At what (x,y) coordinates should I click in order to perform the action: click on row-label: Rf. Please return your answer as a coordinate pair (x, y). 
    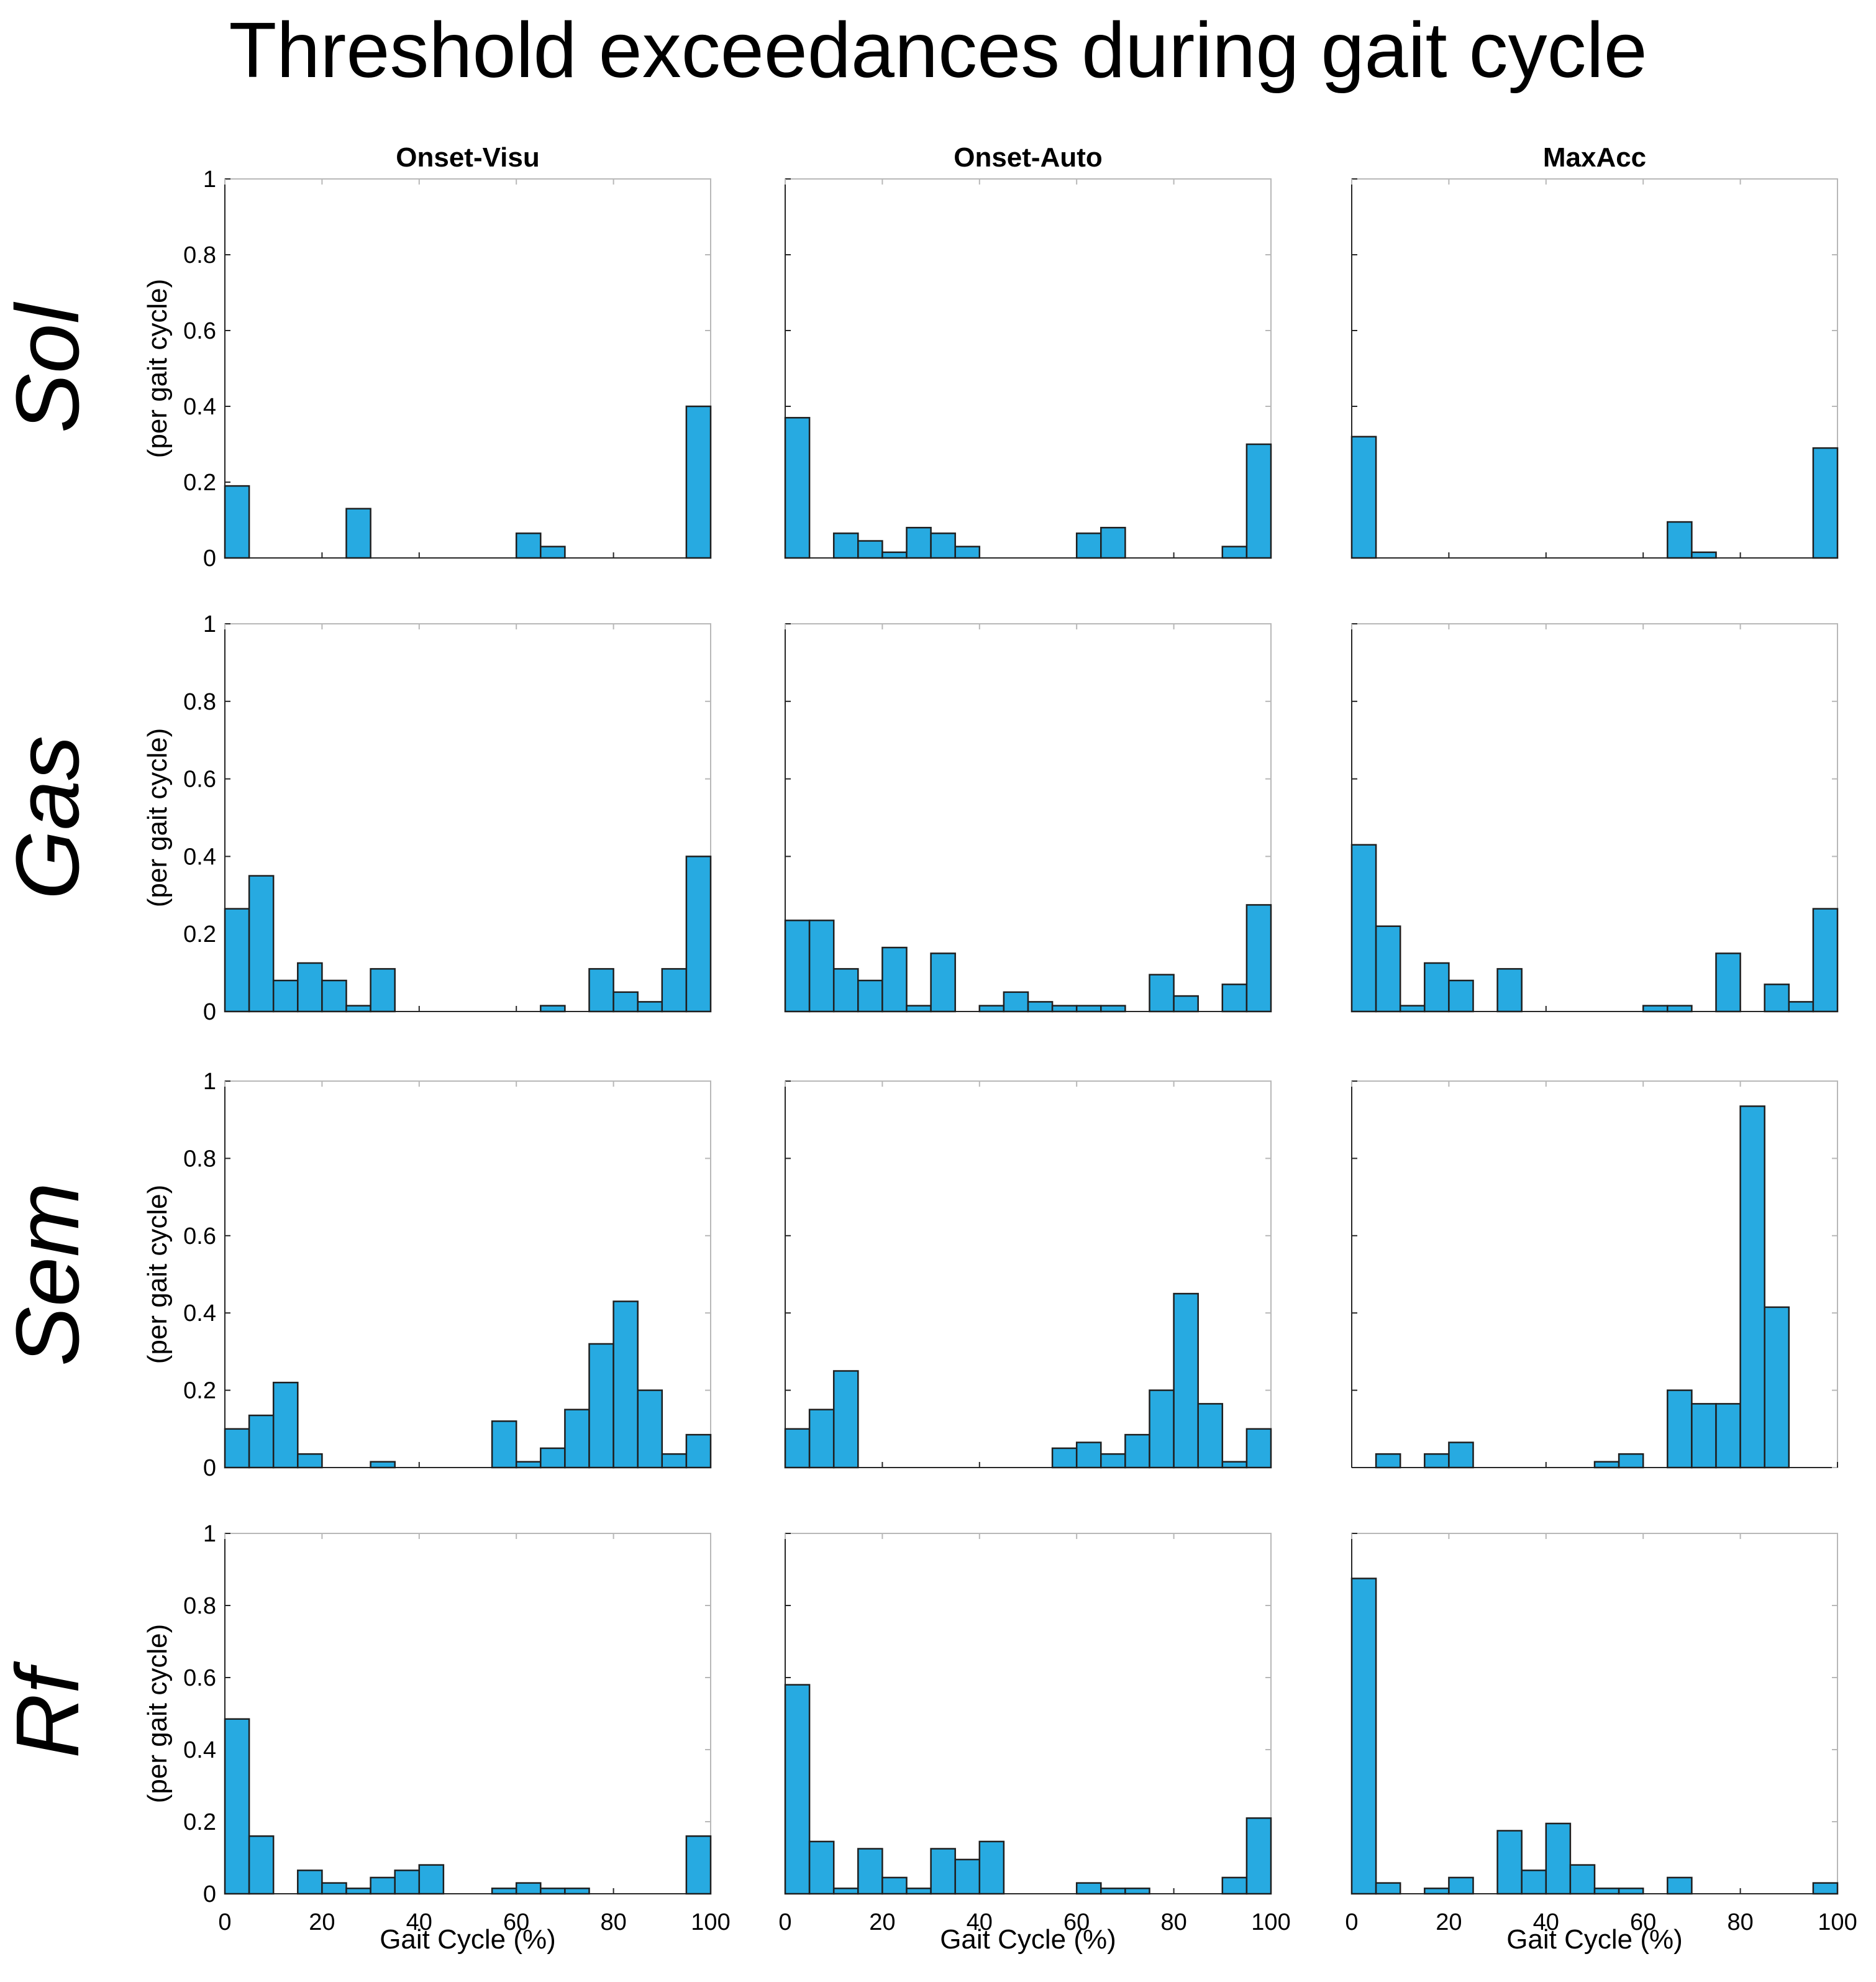
    Looking at the image, I should click on (49, 1709).